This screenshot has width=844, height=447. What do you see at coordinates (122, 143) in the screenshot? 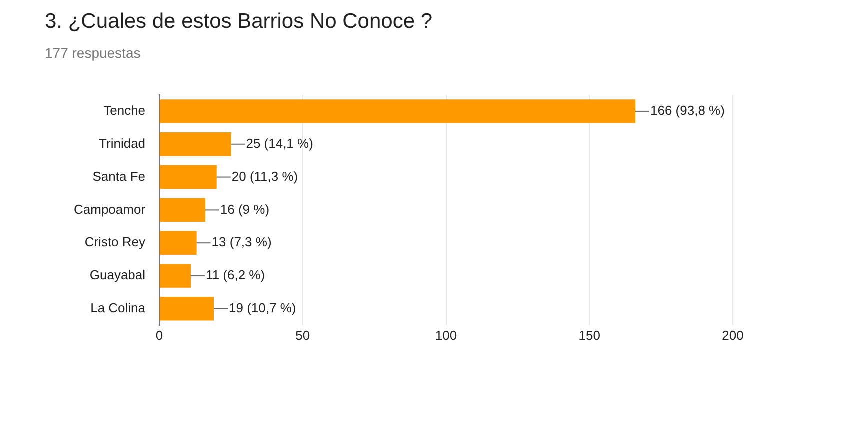
I see `y-tick-label: Trinidad` at bounding box center [122, 143].